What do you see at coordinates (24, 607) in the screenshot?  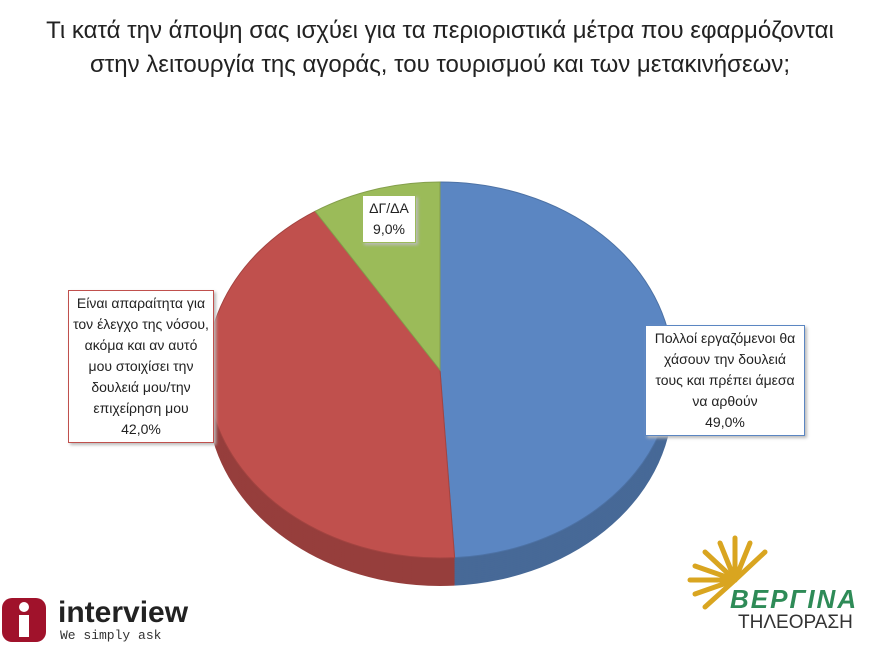 I see `logo-icon-dot` at bounding box center [24, 607].